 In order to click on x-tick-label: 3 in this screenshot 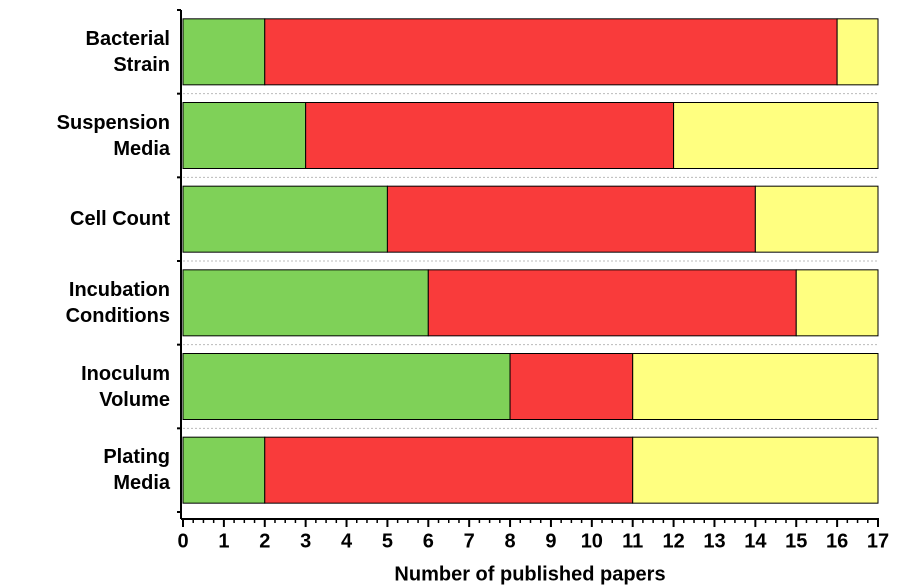, I will do `click(305, 541)`.